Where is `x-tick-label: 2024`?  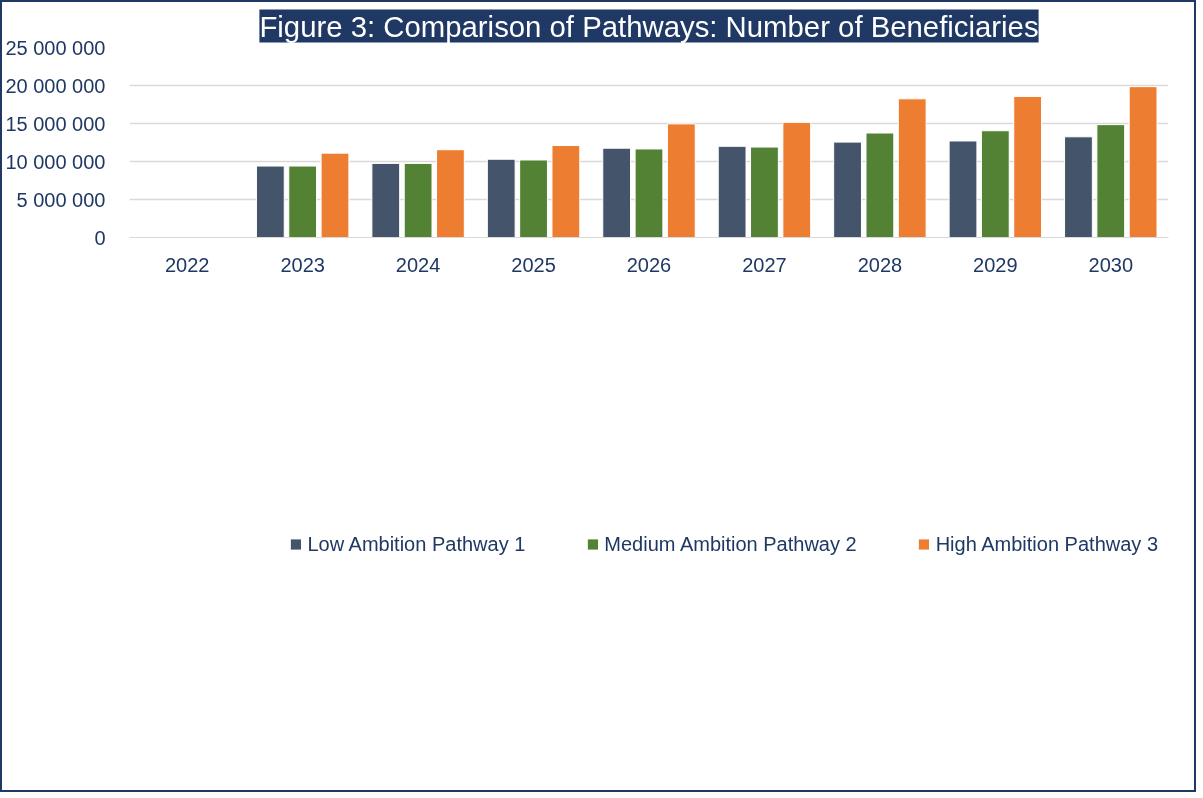
x-tick-label: 2024 is located at coordinates (418, 264).